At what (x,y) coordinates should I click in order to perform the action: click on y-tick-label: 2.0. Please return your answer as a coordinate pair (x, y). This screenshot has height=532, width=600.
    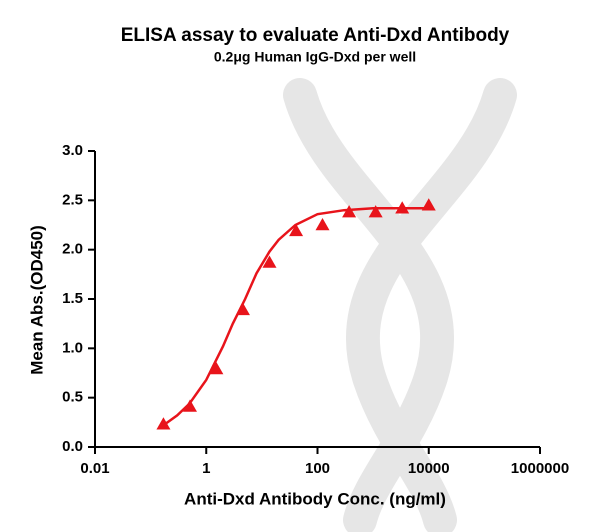
    Looking at the image, I should click on (72, 249).